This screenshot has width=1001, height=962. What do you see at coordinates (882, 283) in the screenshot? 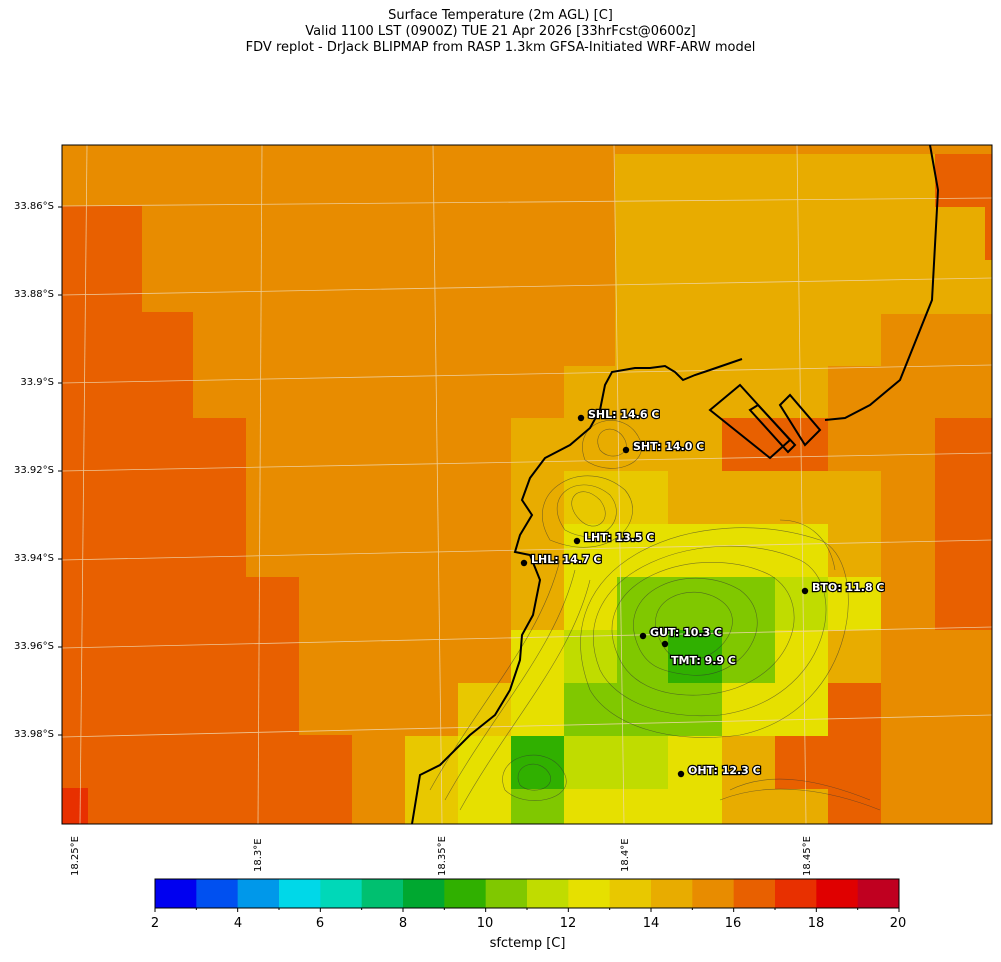
I see `coastline-east` at bounding box center [882, 283].